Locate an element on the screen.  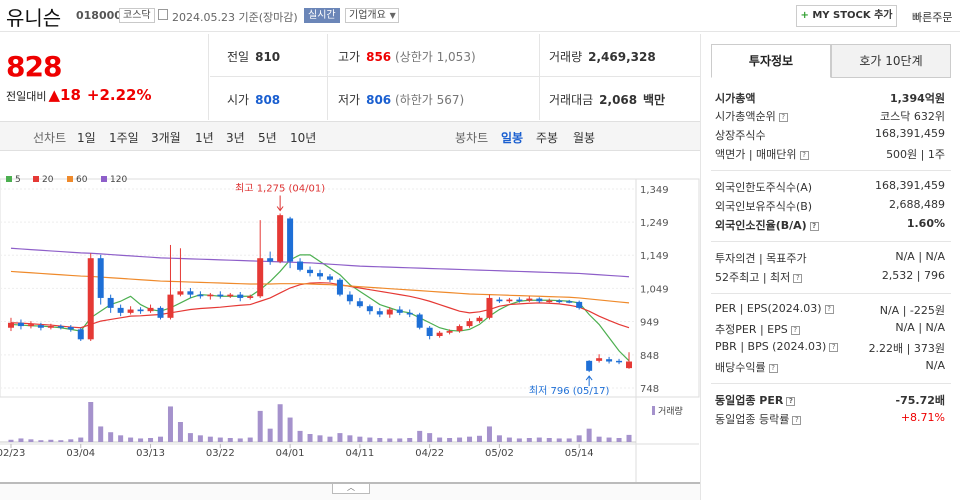
info-label: 배당수익률? is located at coordinates (746, 367).